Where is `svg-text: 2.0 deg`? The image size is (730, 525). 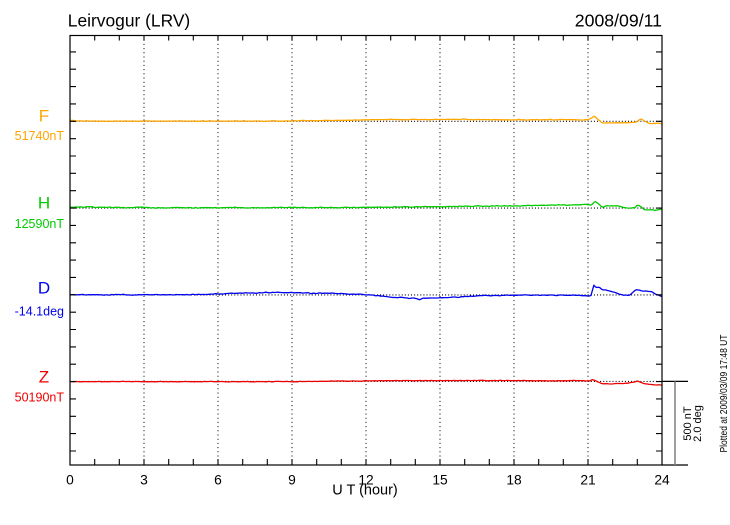
svg-text: 2.0 deg is located at coordinates (698, 423).